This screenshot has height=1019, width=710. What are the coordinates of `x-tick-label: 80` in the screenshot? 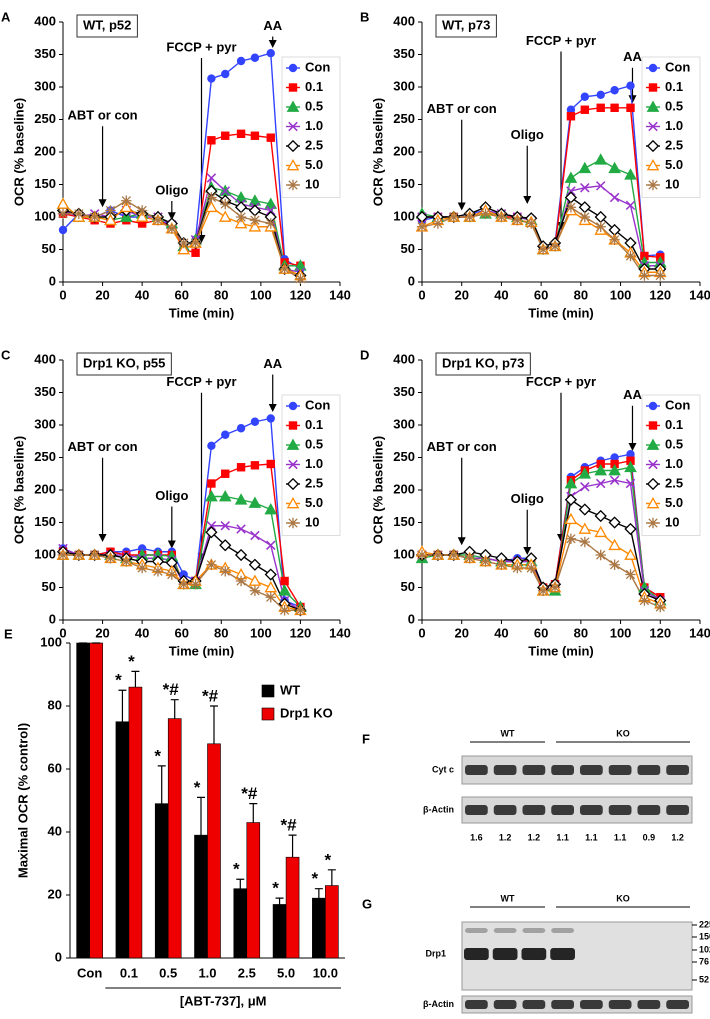 It's located at (581, 632).